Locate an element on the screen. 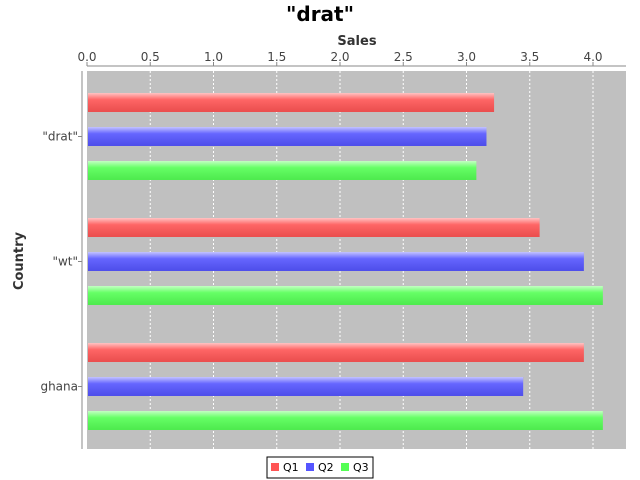 This screenshot has height=480, width=640. x-tick-label: 1.5 is located at coordinates (276, 57).